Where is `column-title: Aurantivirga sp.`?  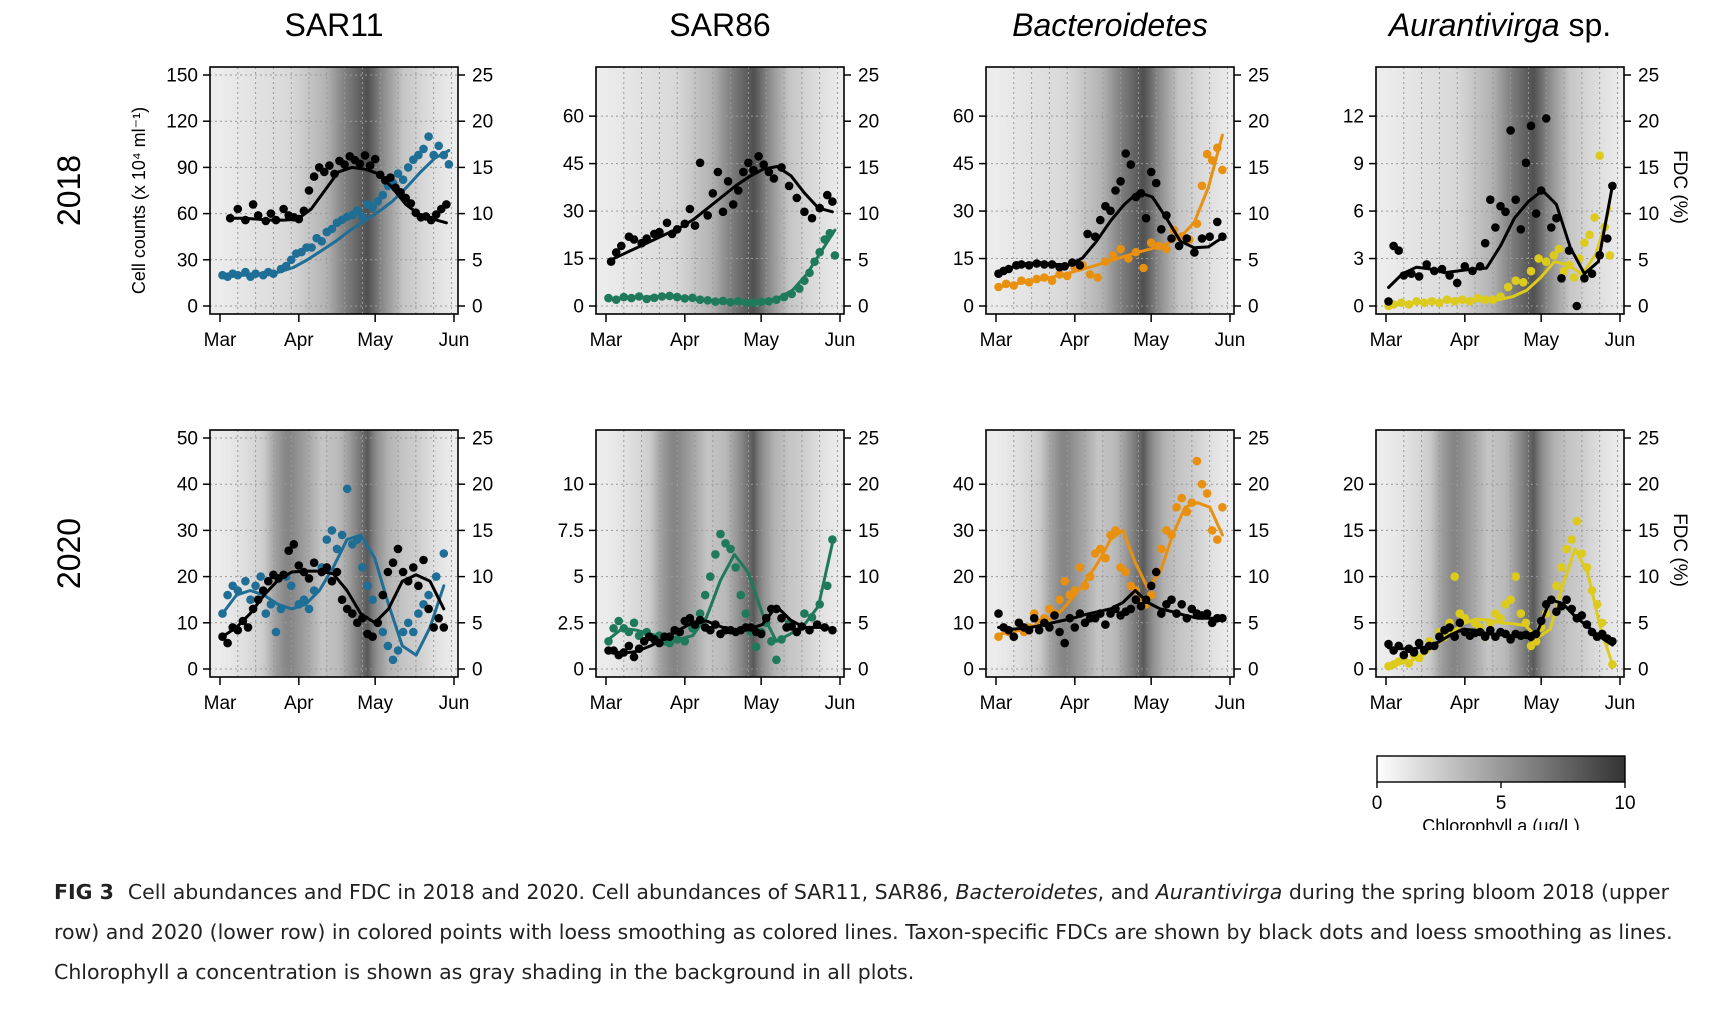
column-title: Aurantivirga sp. is located at coordinates (1499, 25).